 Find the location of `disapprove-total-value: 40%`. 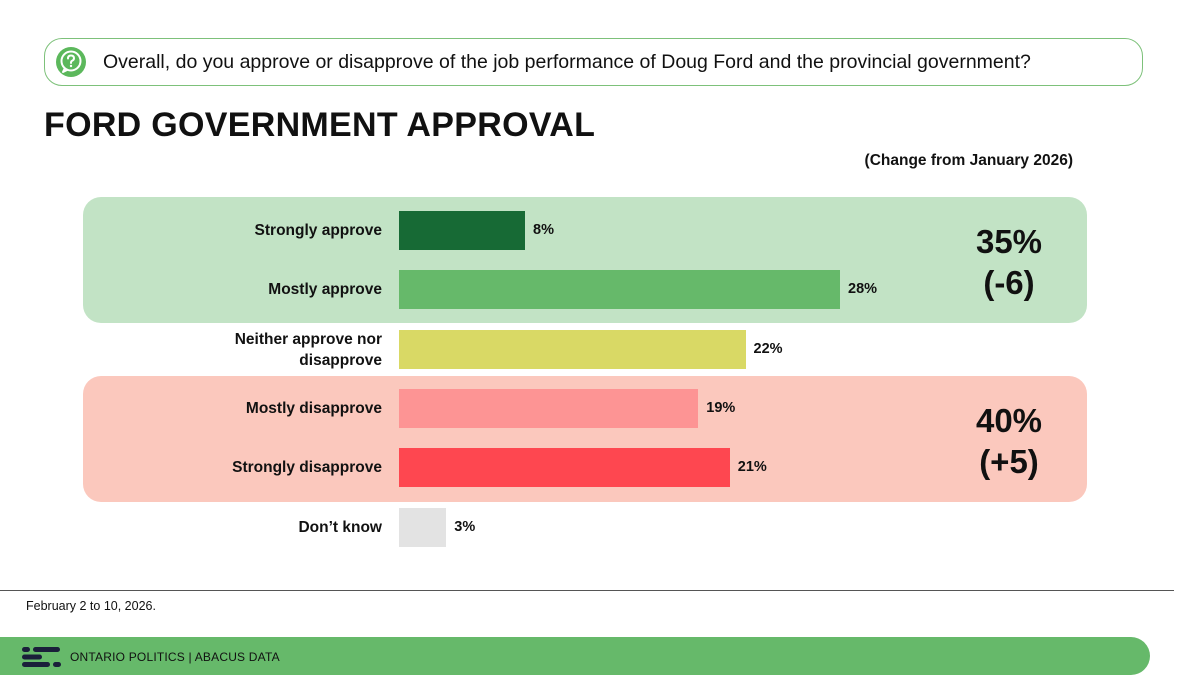

disapprove-total-value: 40% is located at coordinates (1009, 420).